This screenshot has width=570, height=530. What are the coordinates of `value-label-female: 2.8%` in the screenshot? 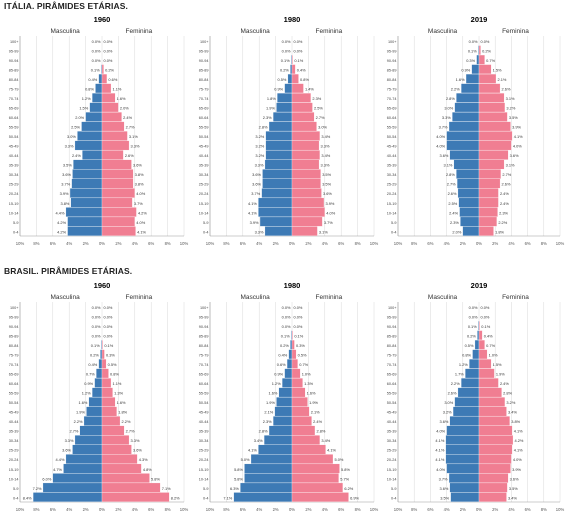 It's located at (320, 431).